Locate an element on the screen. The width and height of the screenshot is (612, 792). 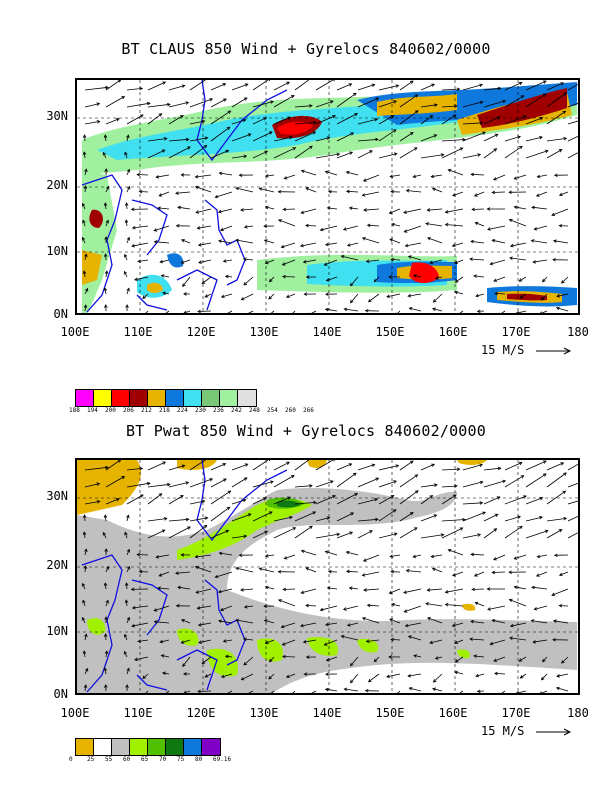
panel1-colorbar-label: 212 is located at coordinates (146, 410).